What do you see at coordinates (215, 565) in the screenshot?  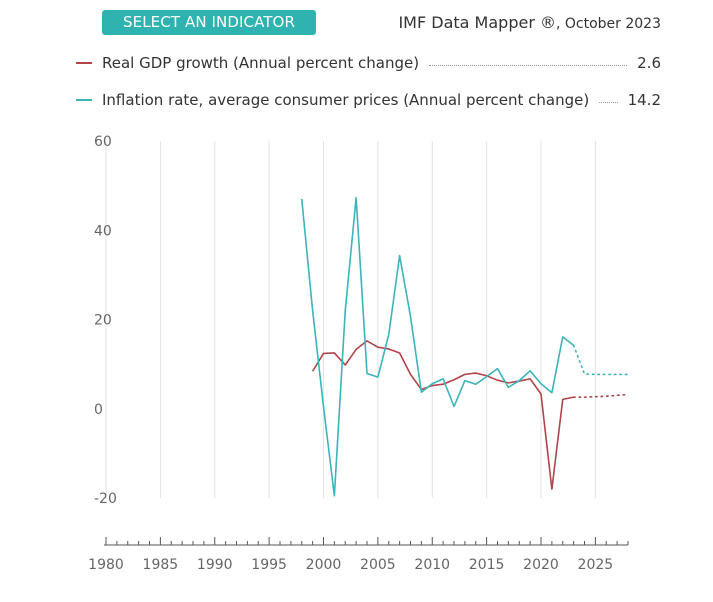 I see `x-tick-label-1990: 1990` at bounding box center [215, 565].